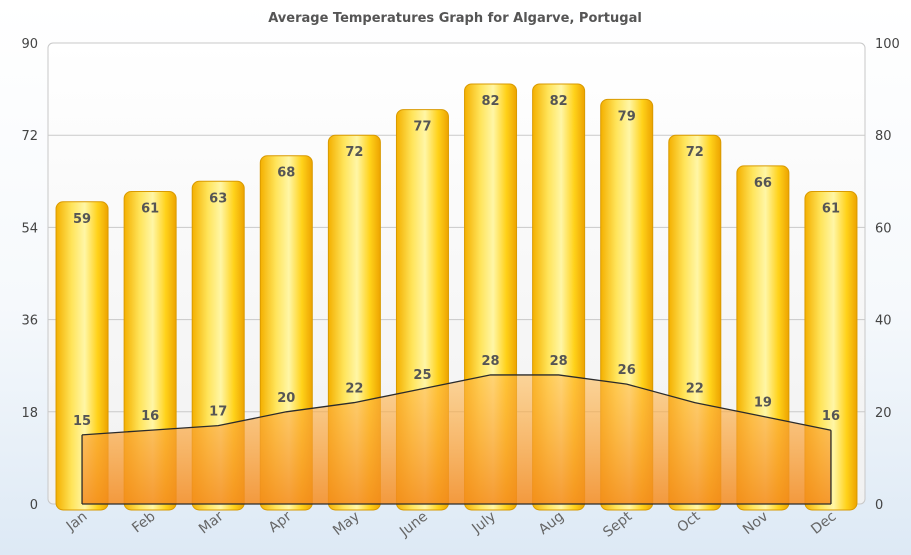  I want to click on left-tick-label: 18, so click(29, 413).